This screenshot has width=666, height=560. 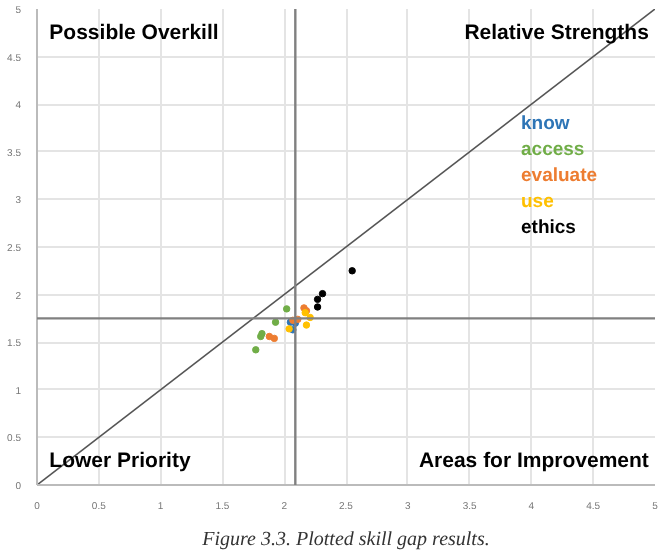 What do you see at coordinates (534, 461) in the screenshot?
I see `annotation: Areas for Improvement` at bounding box center [534, 461].